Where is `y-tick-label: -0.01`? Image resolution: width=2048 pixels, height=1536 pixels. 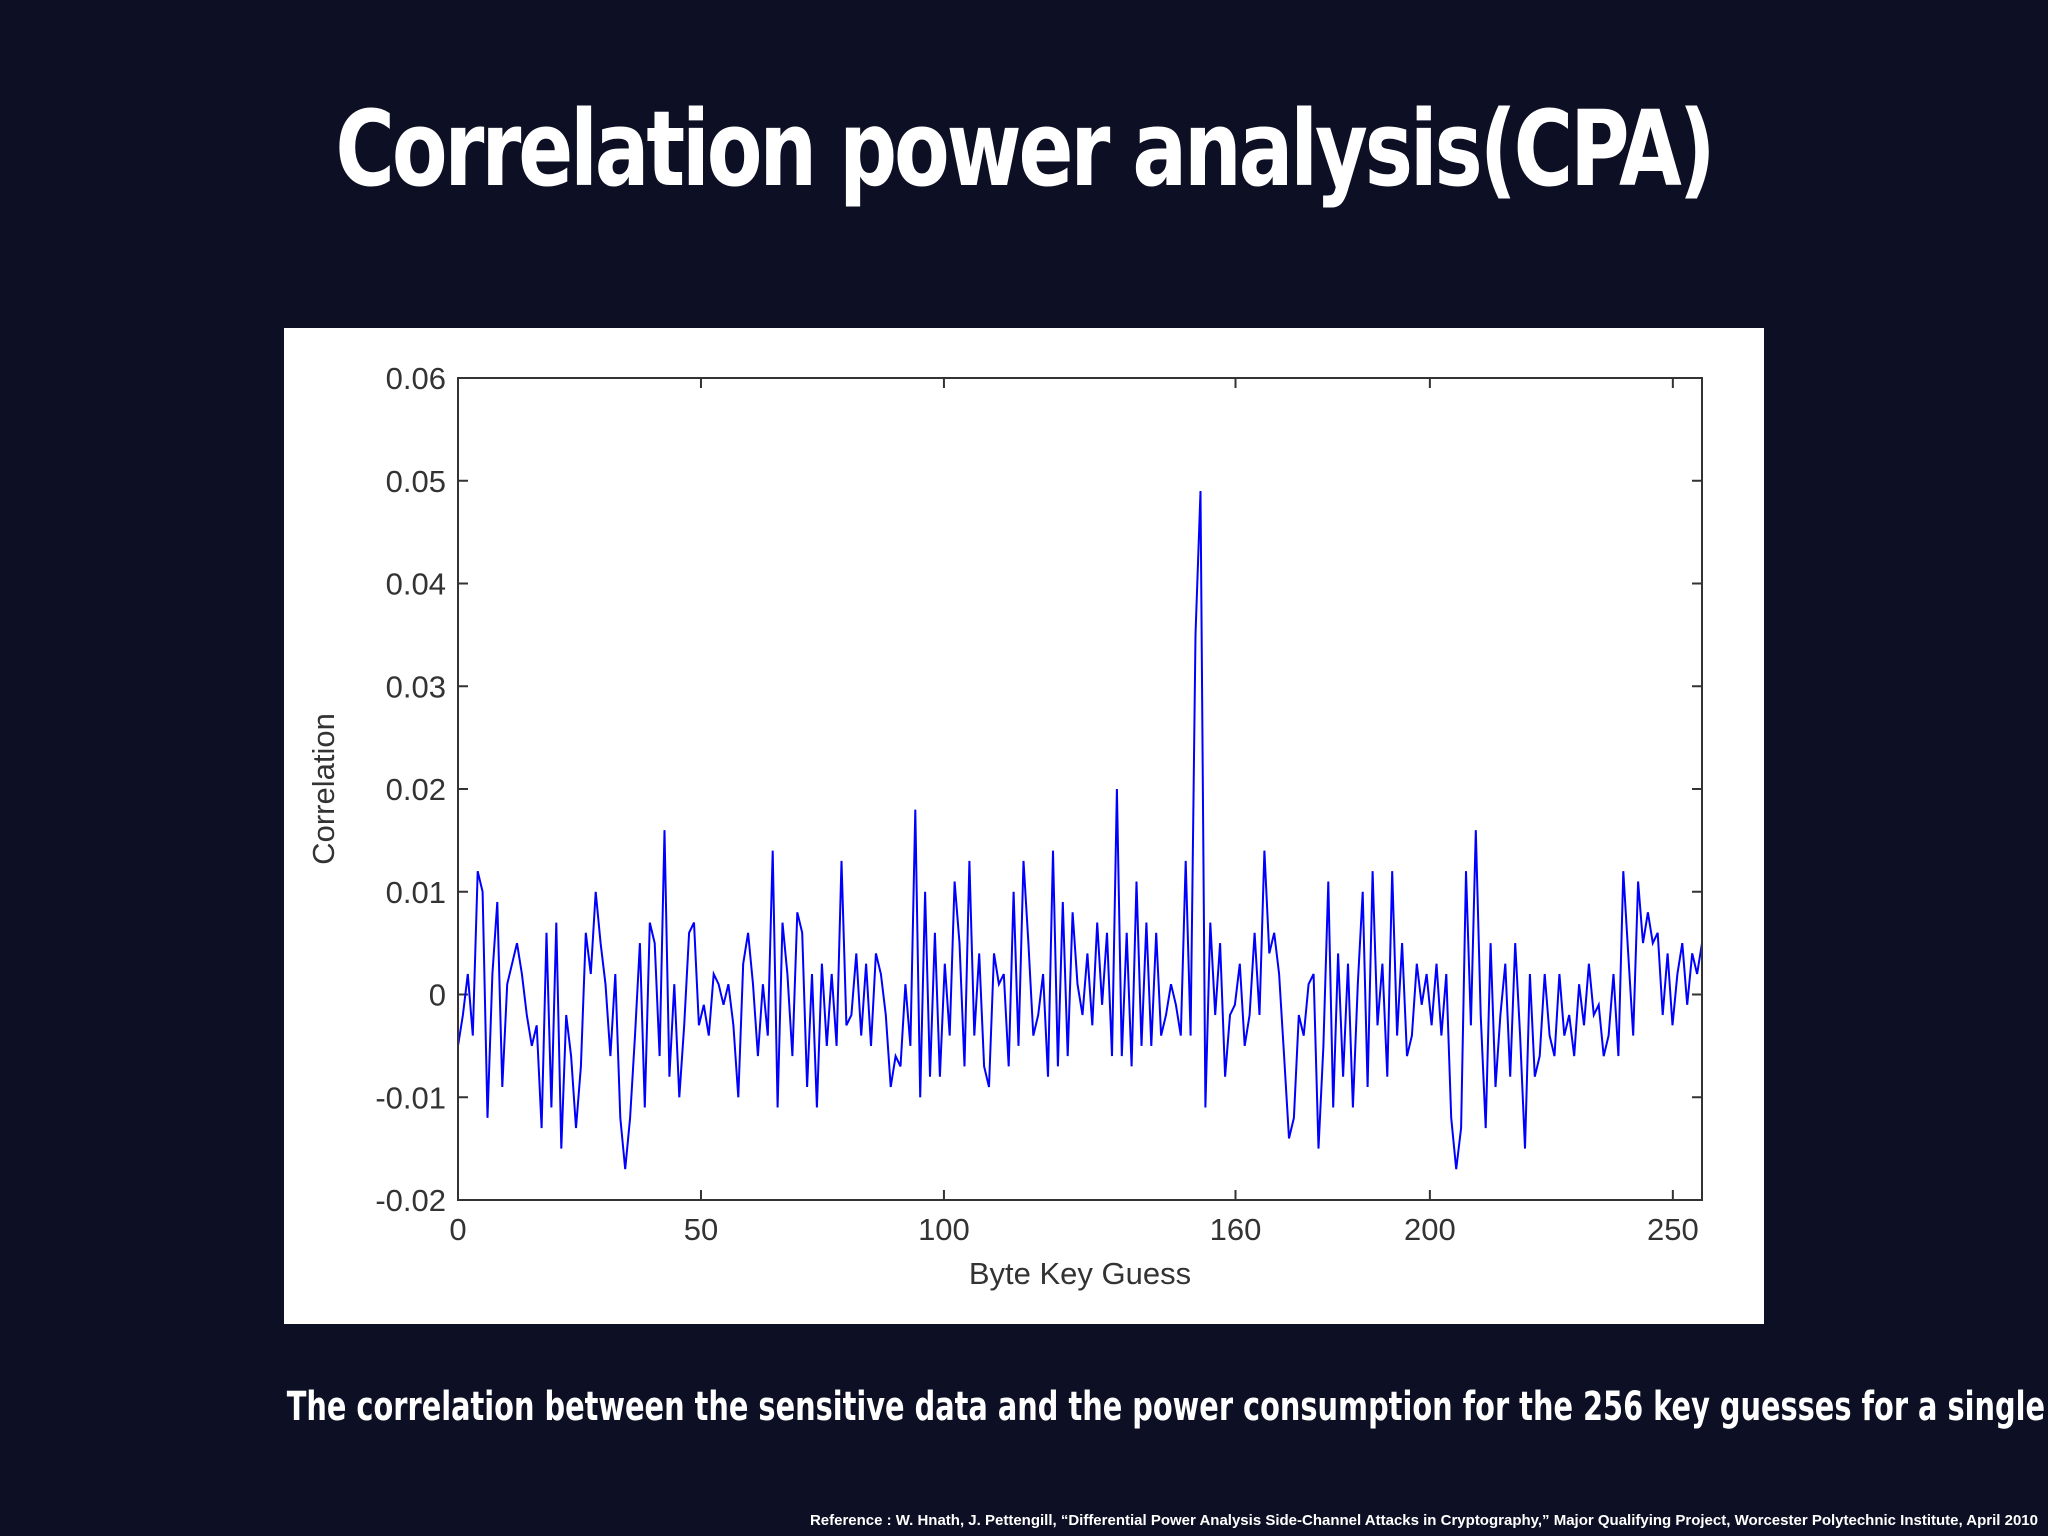 y-tick-label: -0.01 is located at coordinates (410, 1097).